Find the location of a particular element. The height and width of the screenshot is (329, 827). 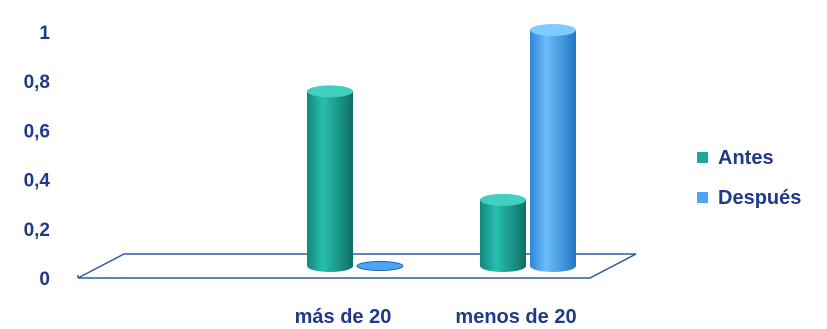

x-category-label: más de 20 is located at coordinates (343, 317).